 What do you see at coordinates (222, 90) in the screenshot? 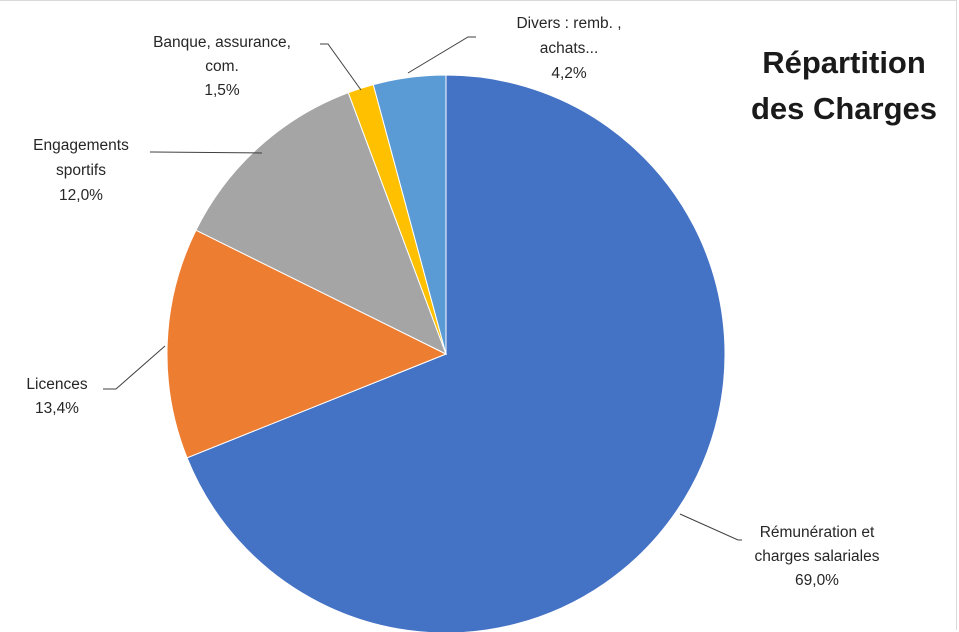
I see `slice-value-label-3: 1,5%` at bounding box center [222, 90].